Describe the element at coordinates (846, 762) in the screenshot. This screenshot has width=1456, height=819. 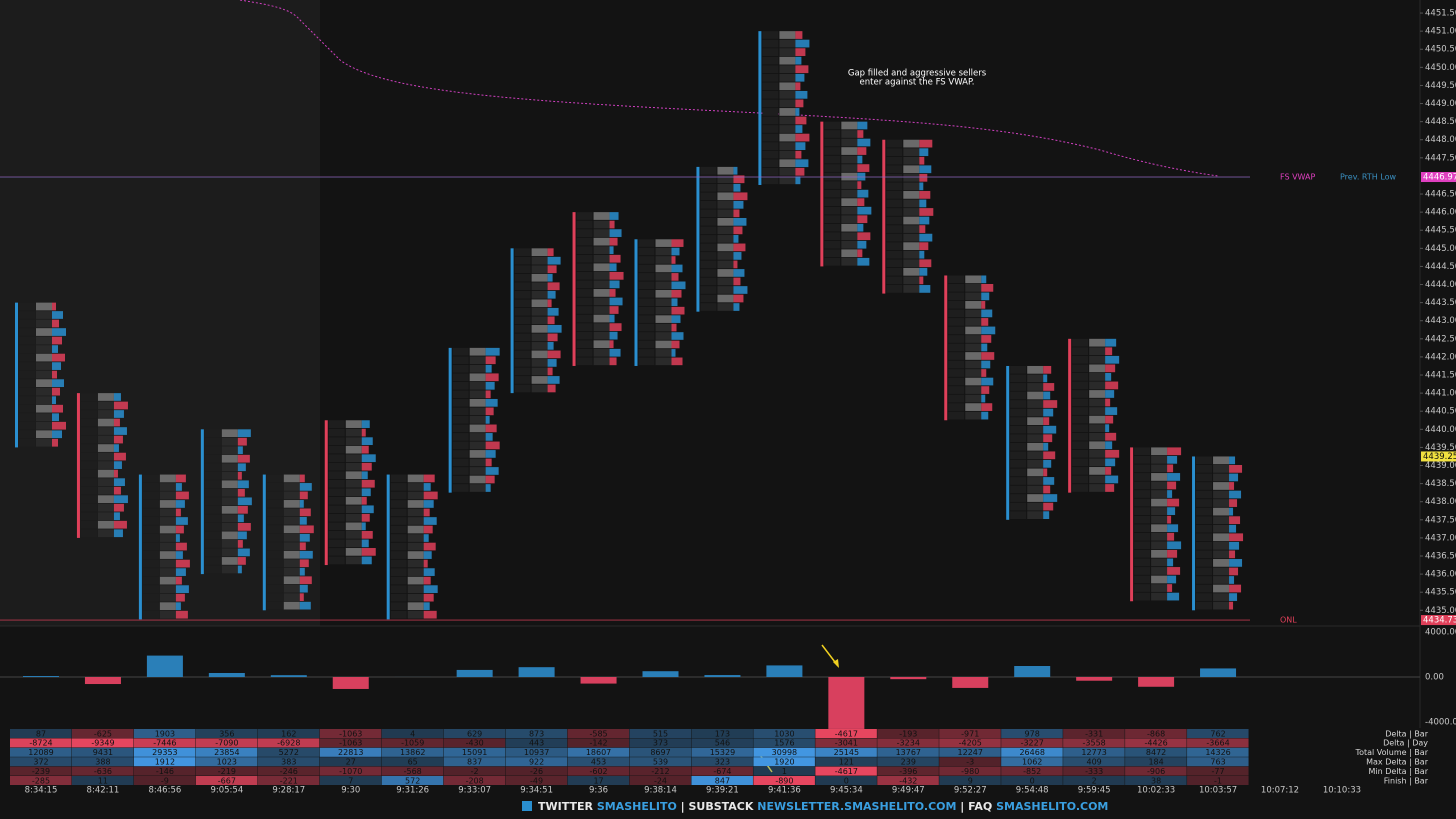
I see `table-value: 121` at that location.